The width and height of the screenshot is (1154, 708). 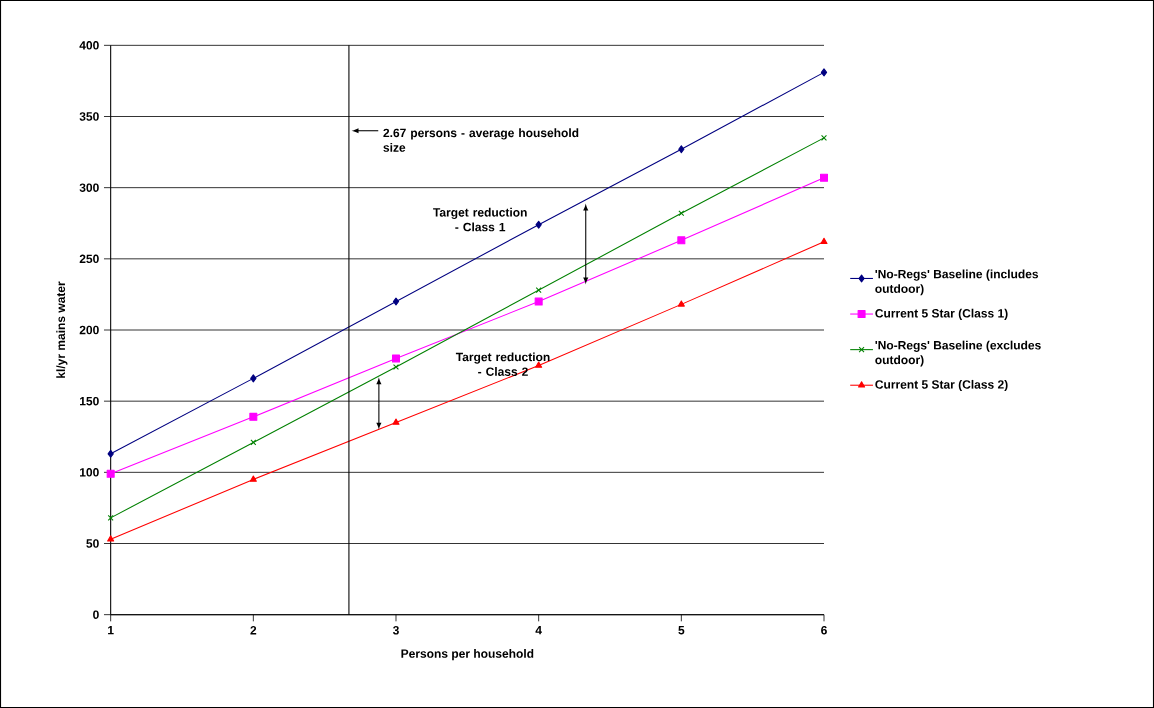 I want to click on ref-line-label: 2.67 persons - average household size, so click(x=481, y=140).